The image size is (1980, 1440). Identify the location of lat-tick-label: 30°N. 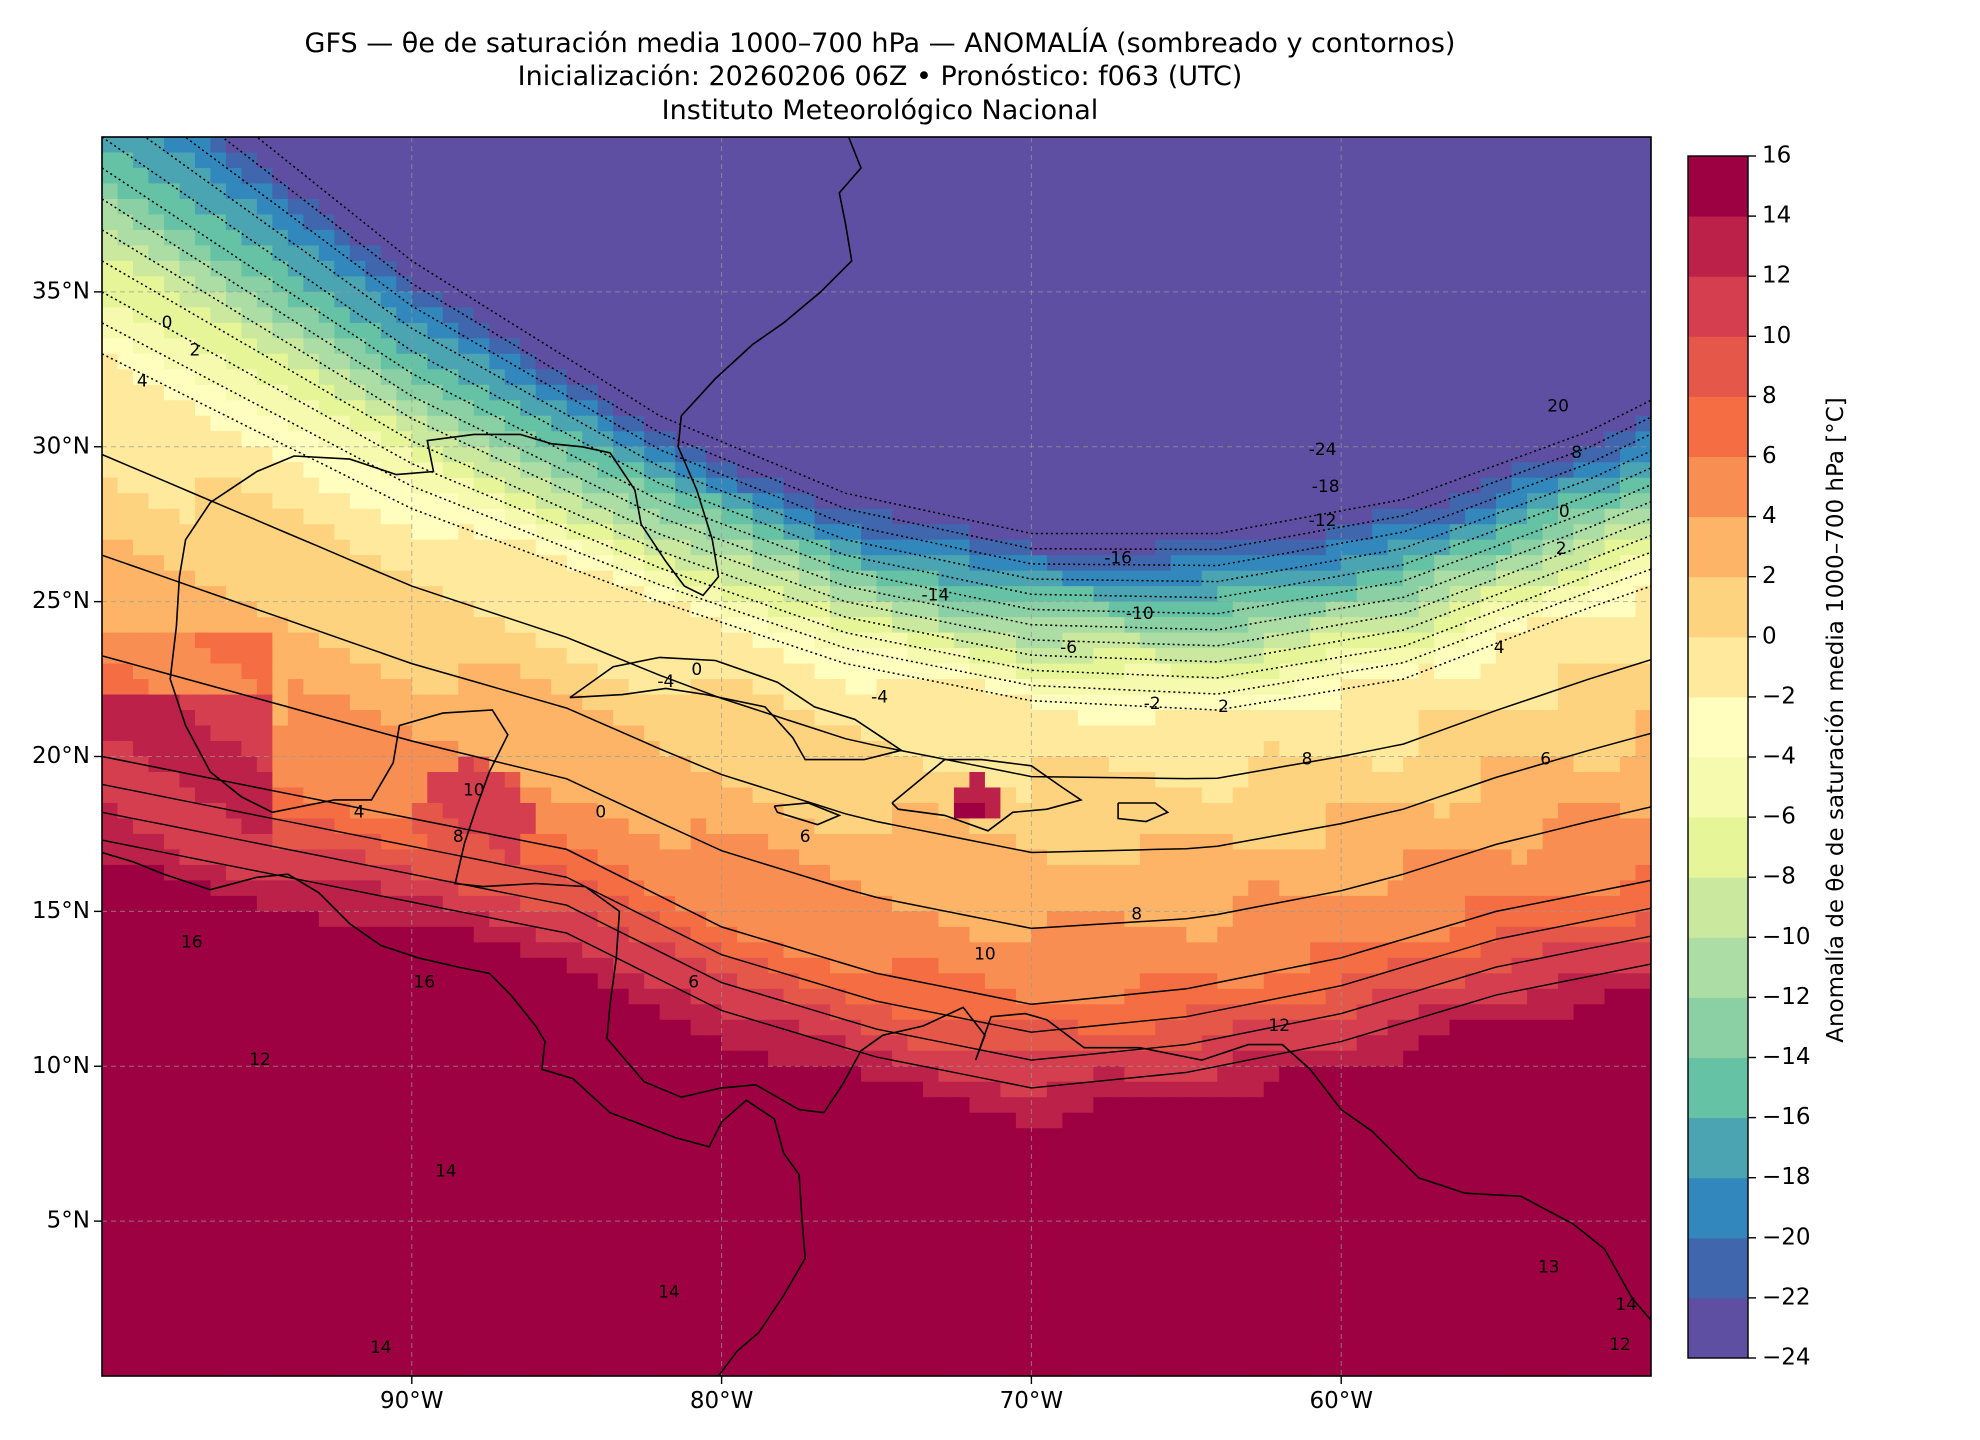
(61, 446).